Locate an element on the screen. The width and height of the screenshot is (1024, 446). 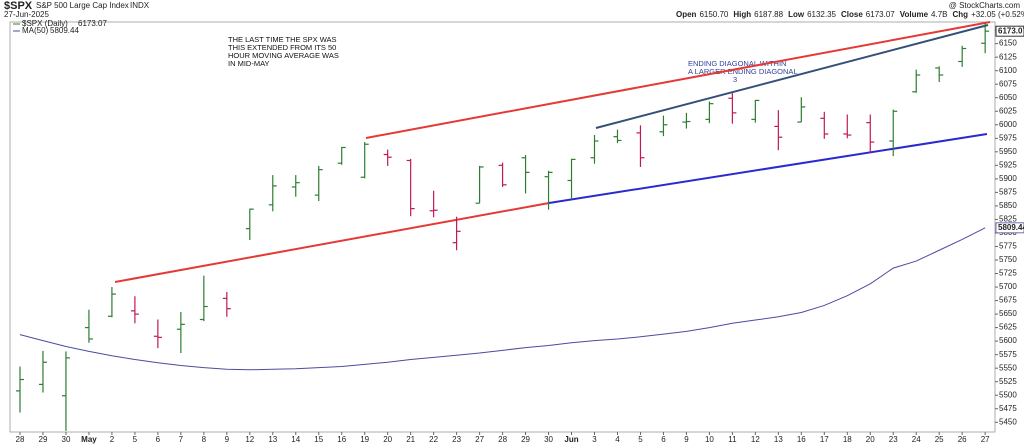
quote-label: Open is located at coordinates (686, 14).